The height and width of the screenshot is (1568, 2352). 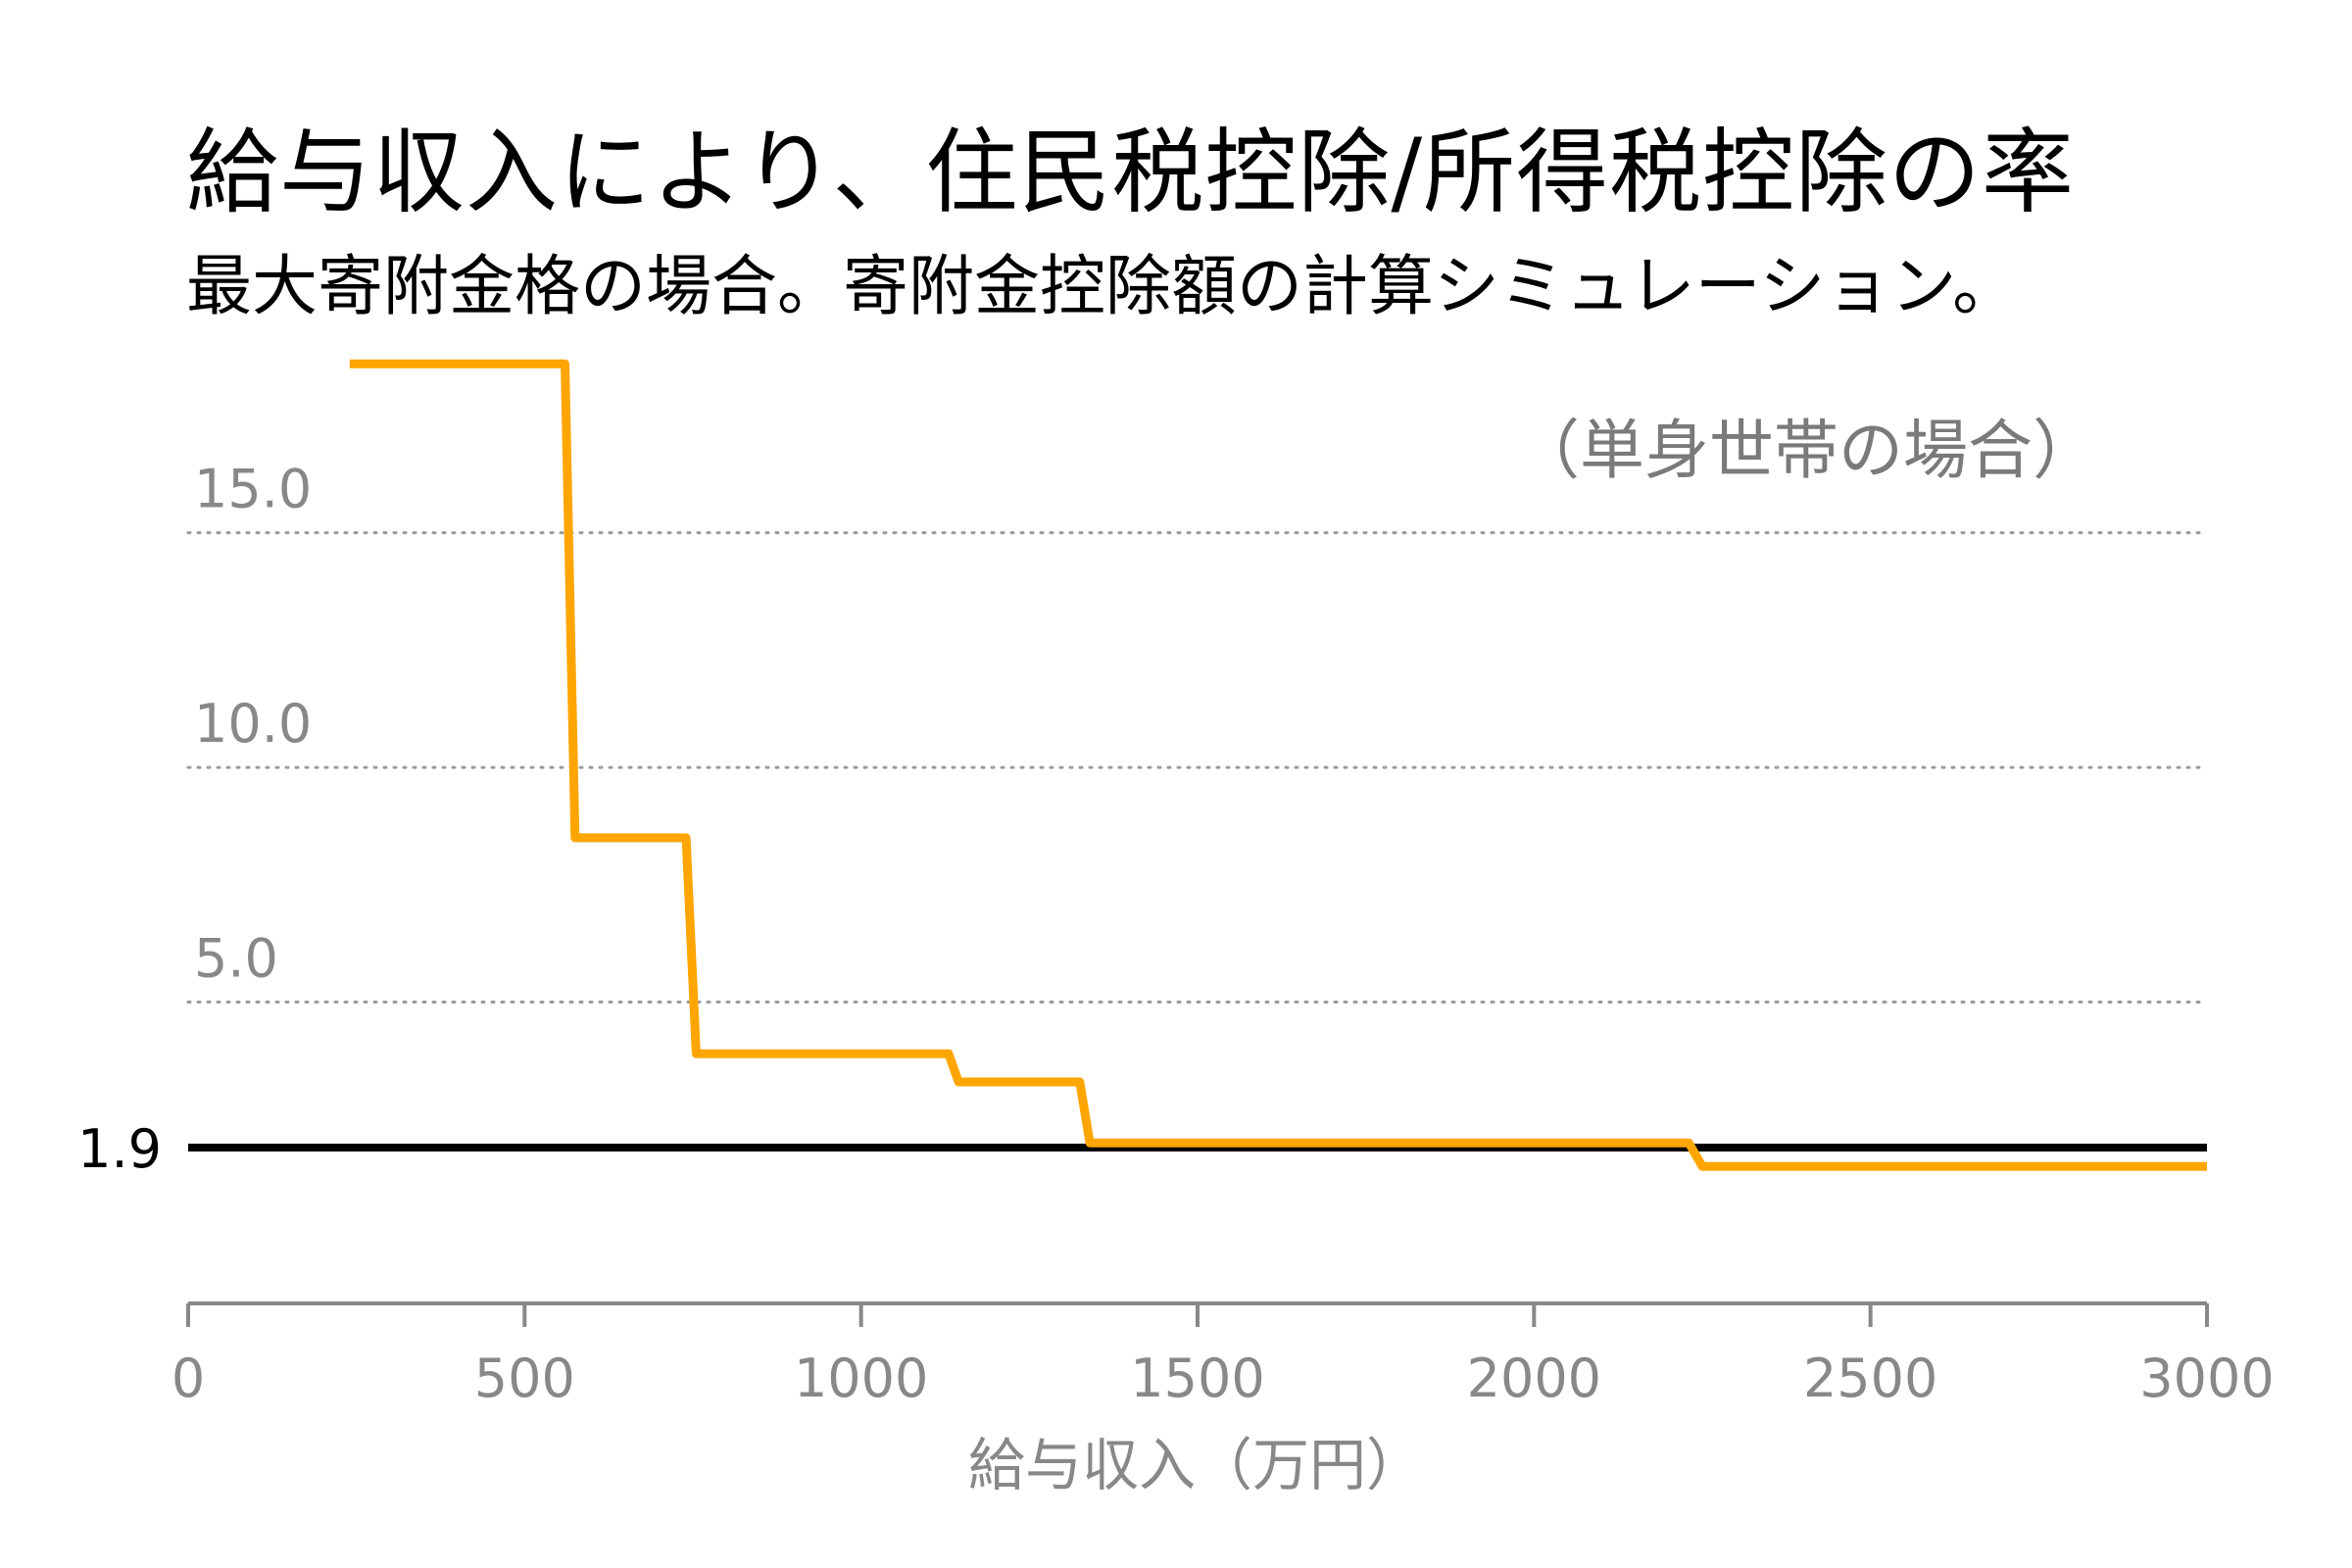 I want to click on x-tick-label-0: 0, so click(x=188, y=1378).